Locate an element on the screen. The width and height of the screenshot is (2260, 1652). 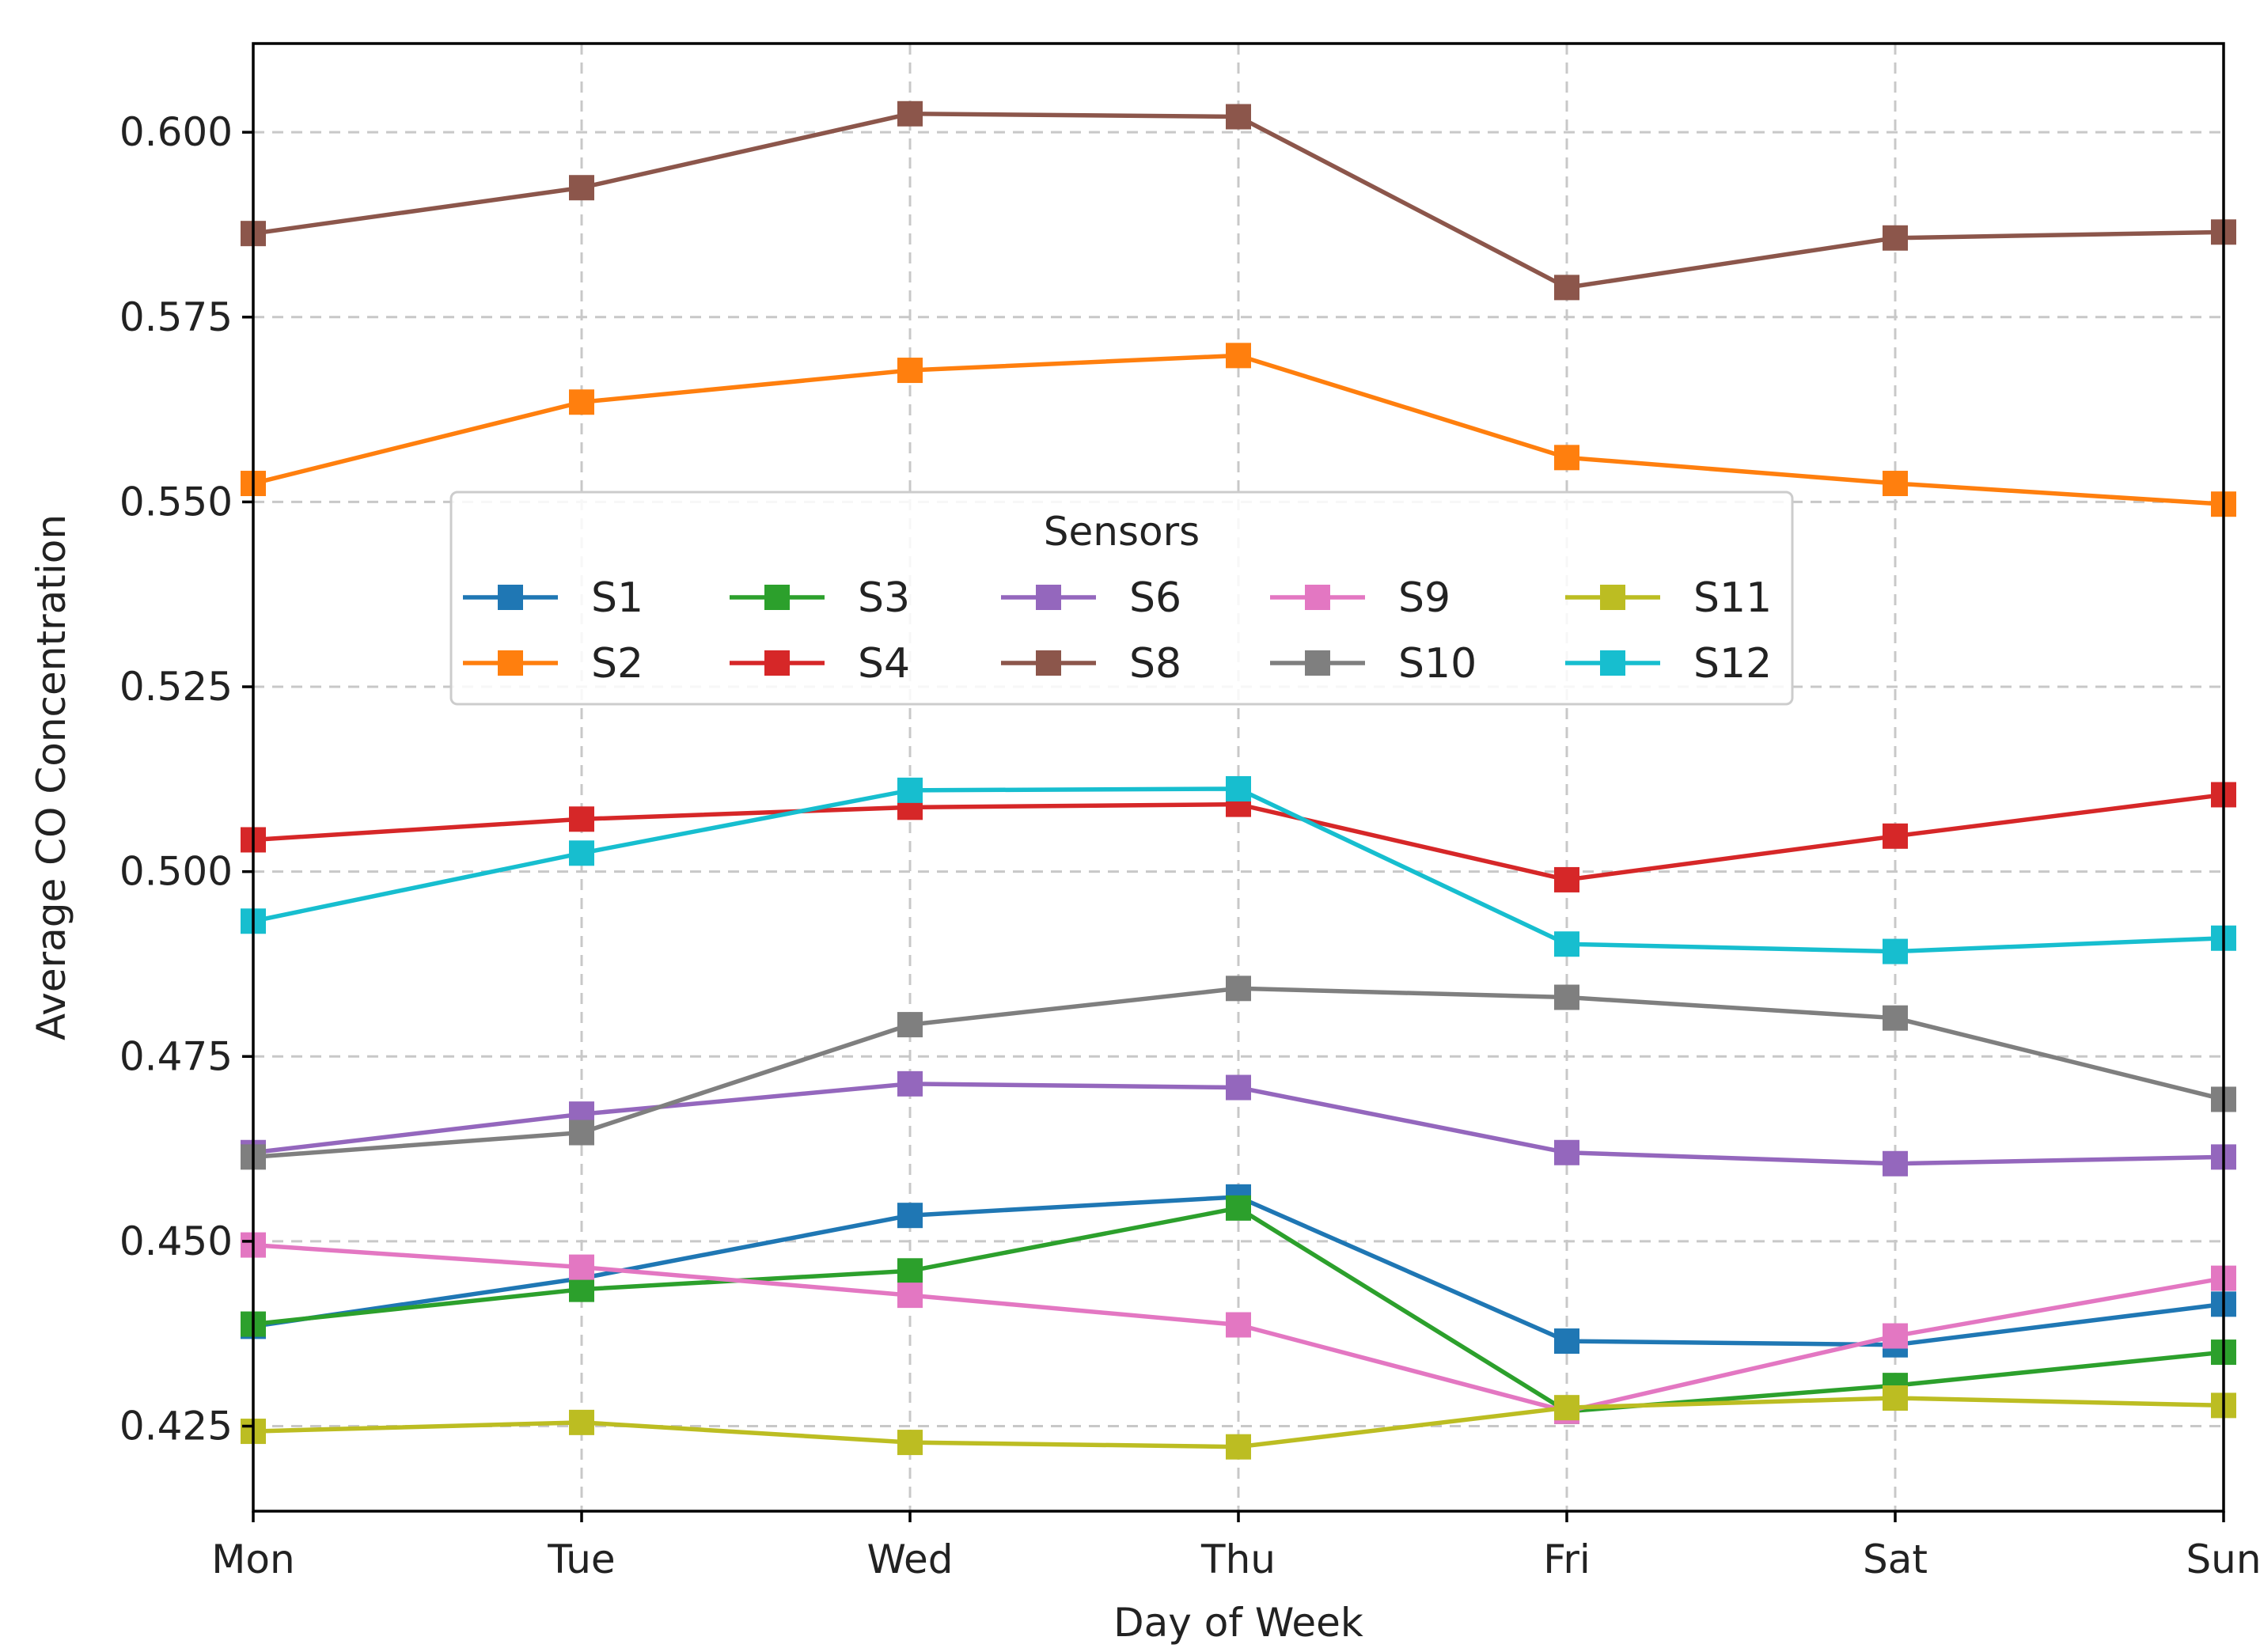
legend-label: S12 is located at coordinates (1732, 664).